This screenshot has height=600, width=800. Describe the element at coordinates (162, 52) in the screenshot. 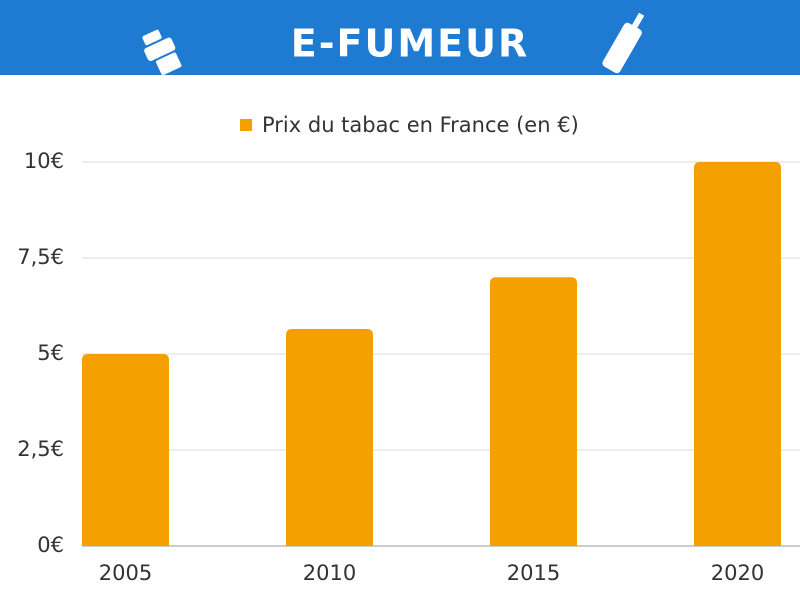

I see `left-icon` at that location.